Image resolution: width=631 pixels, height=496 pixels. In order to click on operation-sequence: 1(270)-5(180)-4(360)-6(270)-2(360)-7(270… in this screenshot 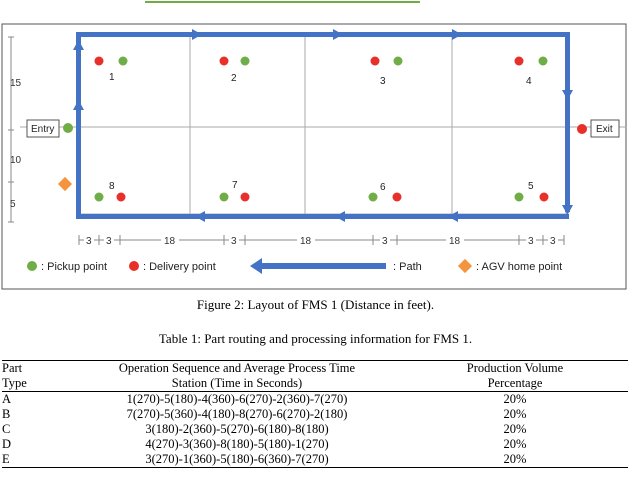, I will do `click(237, 399)`.